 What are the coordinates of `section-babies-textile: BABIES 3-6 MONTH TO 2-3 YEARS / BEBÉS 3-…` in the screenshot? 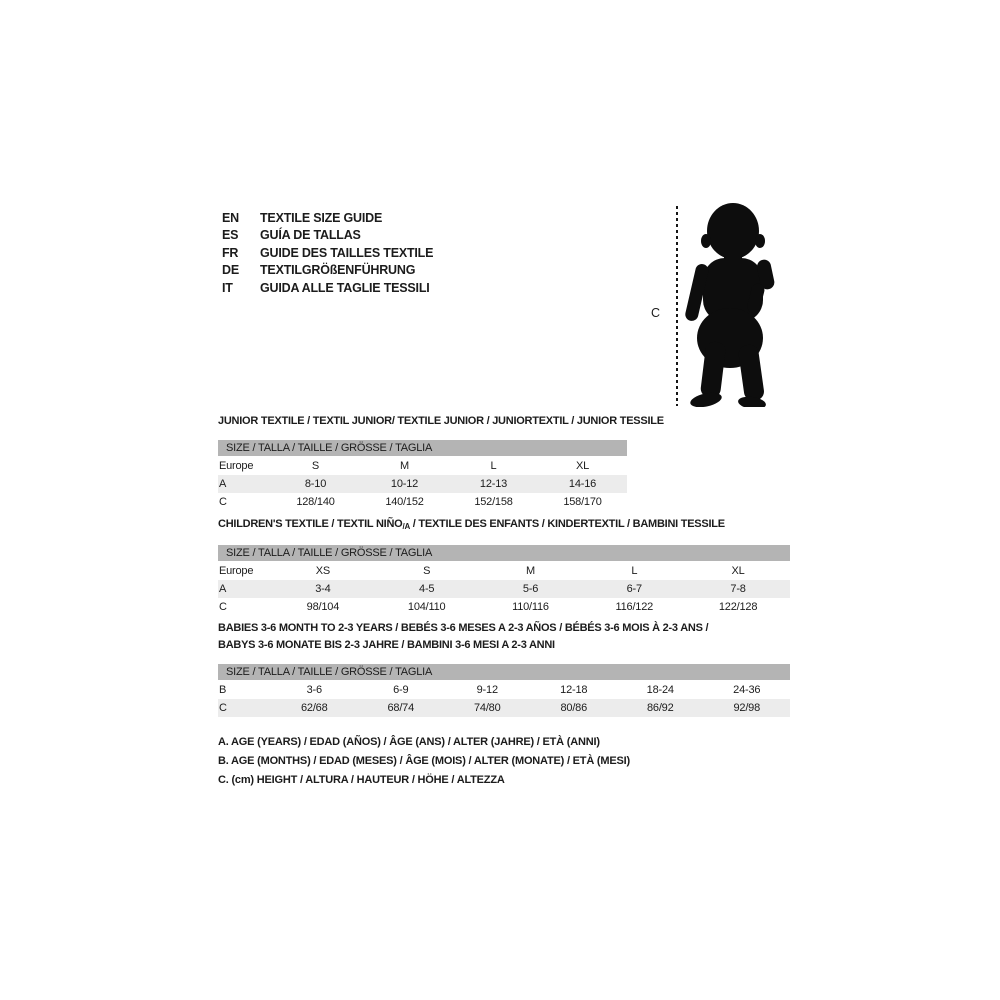 It's located at (504, 669).